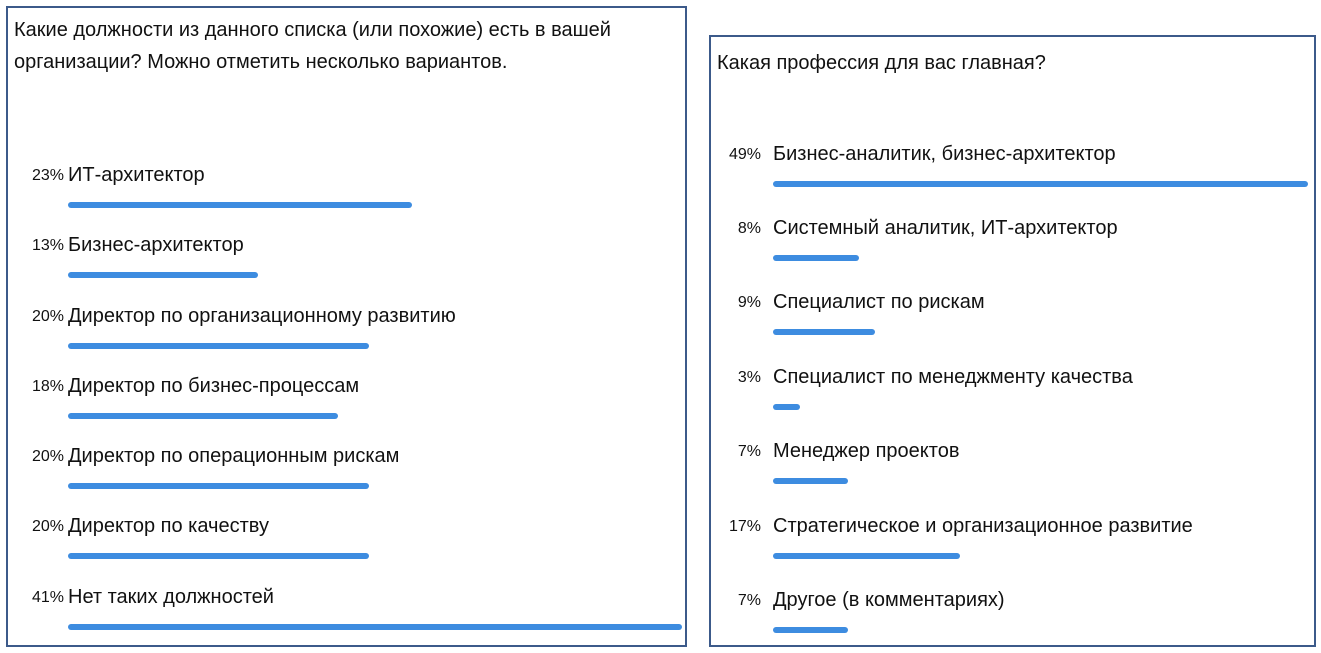 The height and width of the screenshot is (653, 1321). What do you see at coordinates (744, 154) in the screenshot?
I see `option-percent: 49%` at bounding box center [744, 154].